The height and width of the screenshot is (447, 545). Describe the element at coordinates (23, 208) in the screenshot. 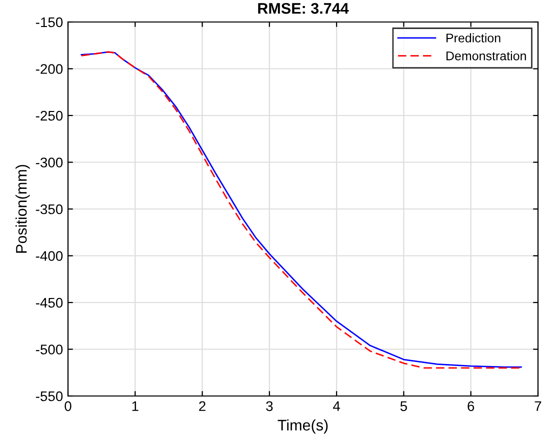

I see `y-axis-title: Position(mm)` at that location.